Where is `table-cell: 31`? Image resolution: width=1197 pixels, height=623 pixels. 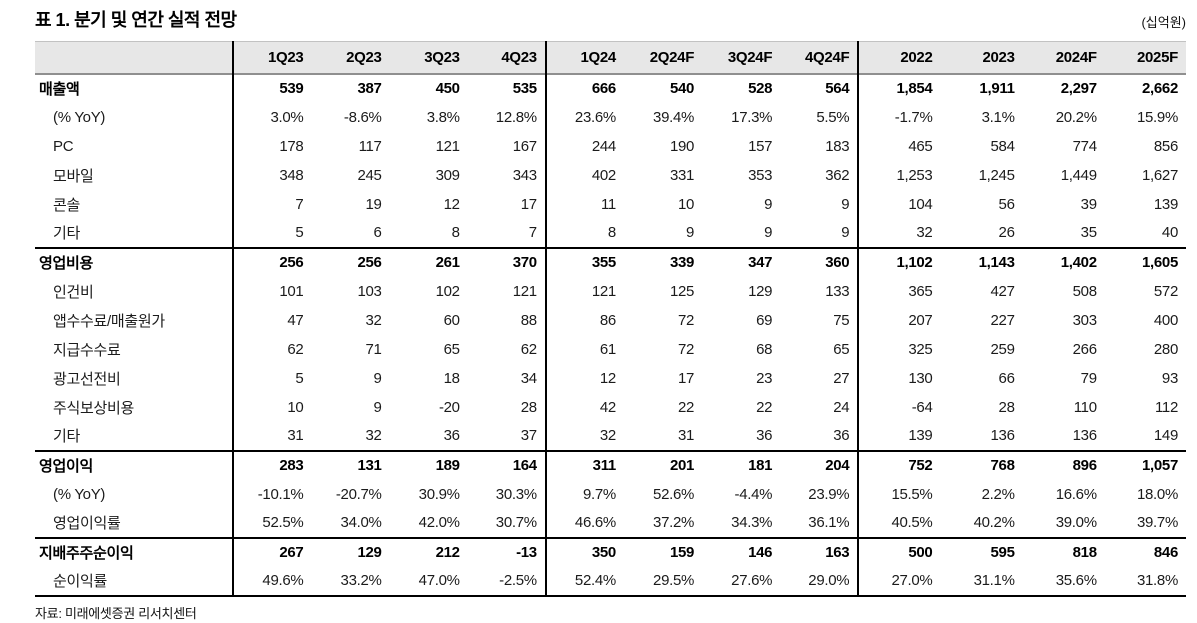 table-cell: 31 is located at coordinates (295, 435).